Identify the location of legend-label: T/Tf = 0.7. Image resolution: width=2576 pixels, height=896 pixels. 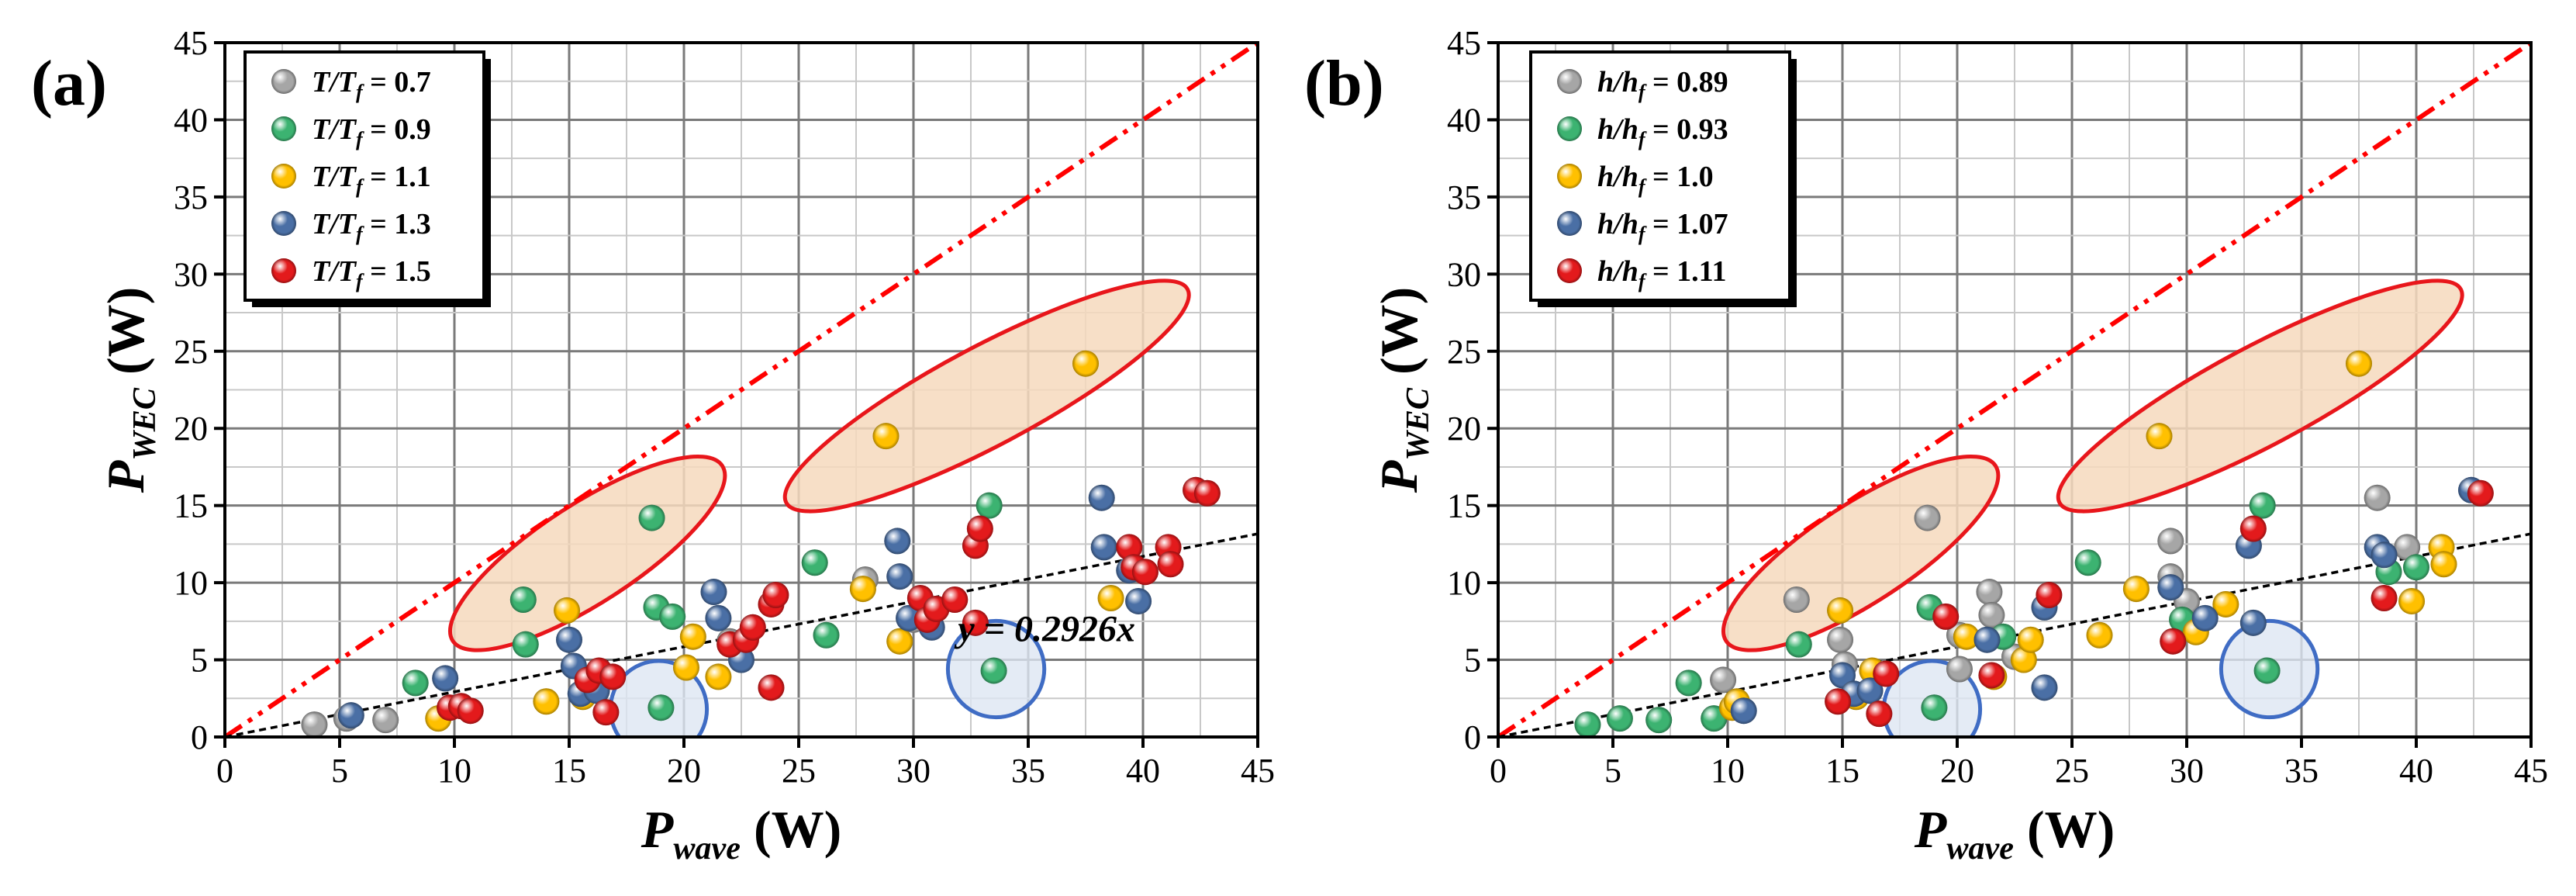
(371, 84).